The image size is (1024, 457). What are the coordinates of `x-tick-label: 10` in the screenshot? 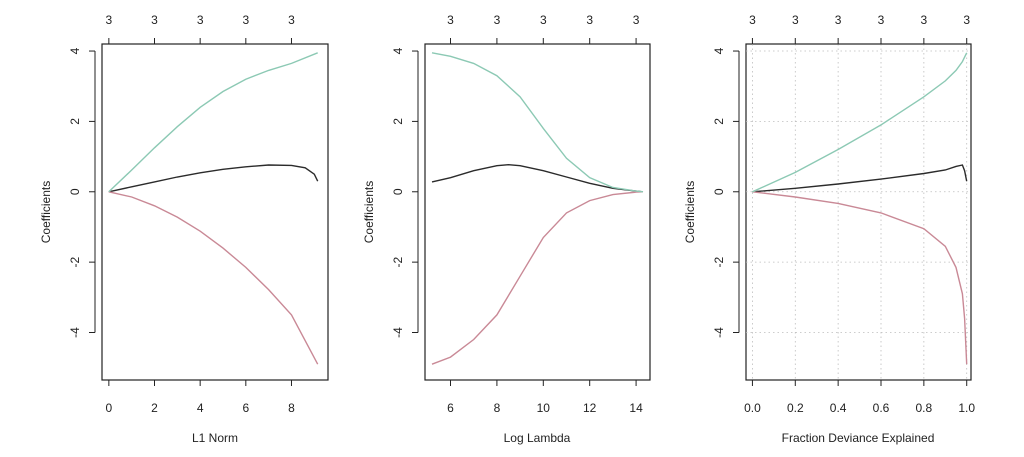 It's located at (544, 408).